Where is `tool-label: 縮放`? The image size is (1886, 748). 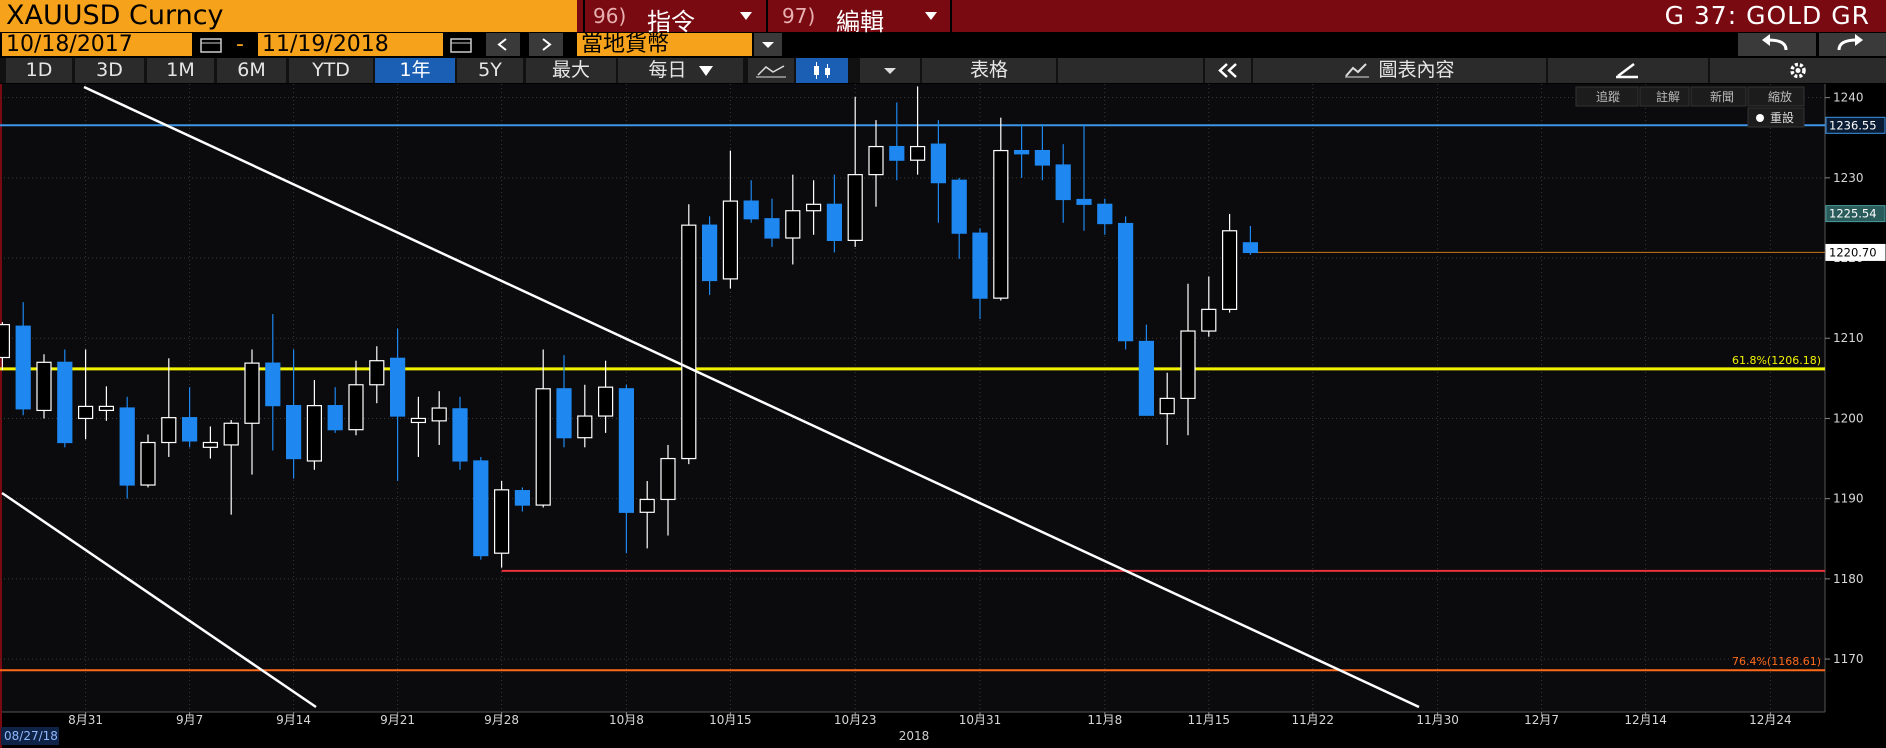
tool-label: 縮放 is located at coordinates (1780, 96).